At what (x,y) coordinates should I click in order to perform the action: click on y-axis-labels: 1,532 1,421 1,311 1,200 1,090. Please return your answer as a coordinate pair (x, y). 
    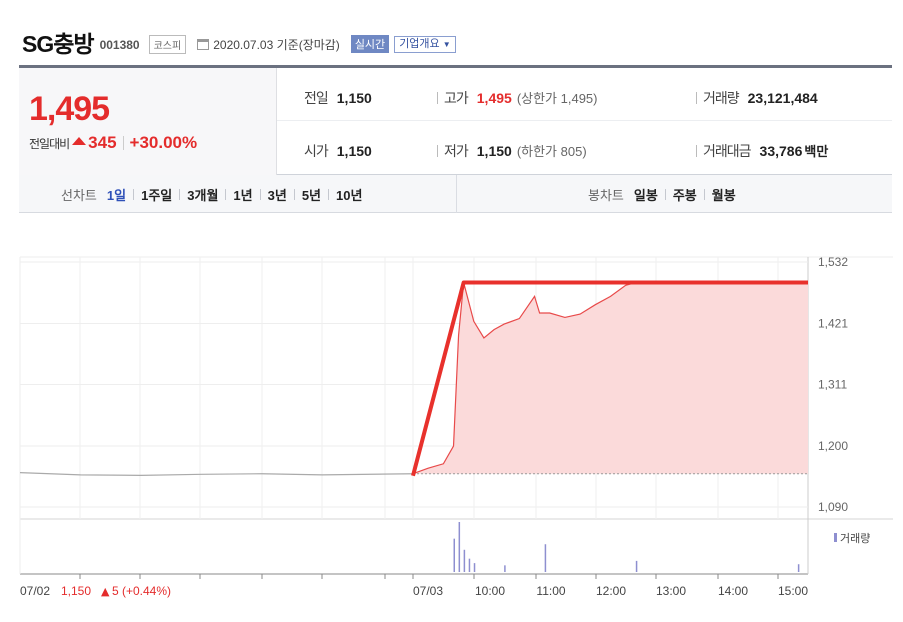
    Looking at the image, I should click on (833, 384).